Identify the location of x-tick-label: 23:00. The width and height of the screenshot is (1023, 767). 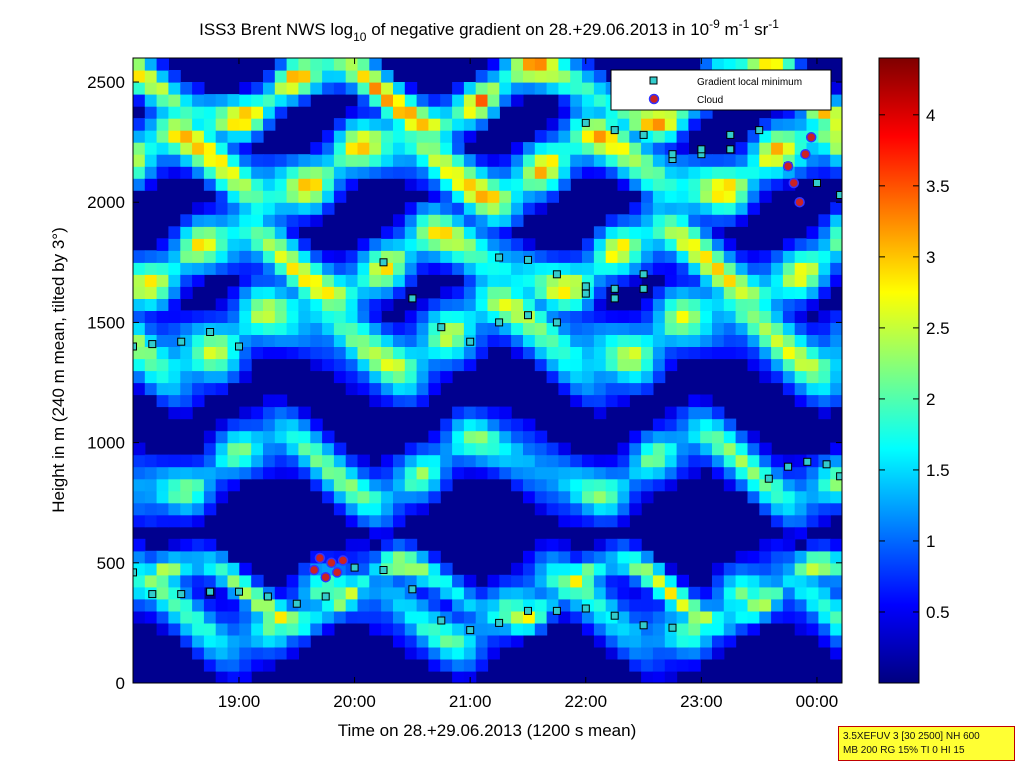
(701, 701).